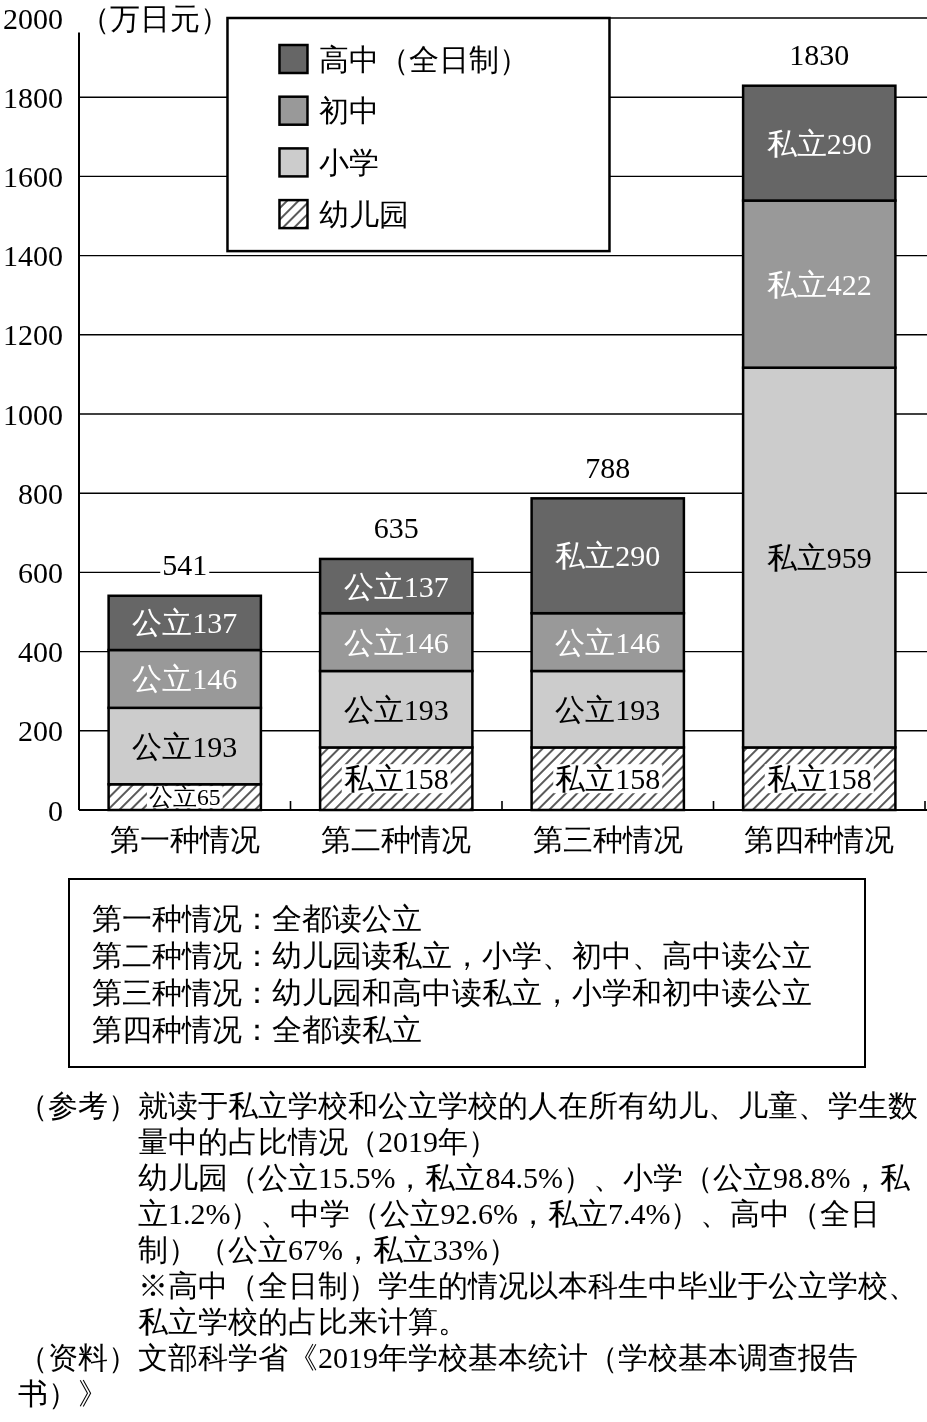 The height and width of the screenshot is (1422, 927). Describe the element at coordinates (33, 176) in the screenshot. I see `y-tick-label: 1600` at that location.